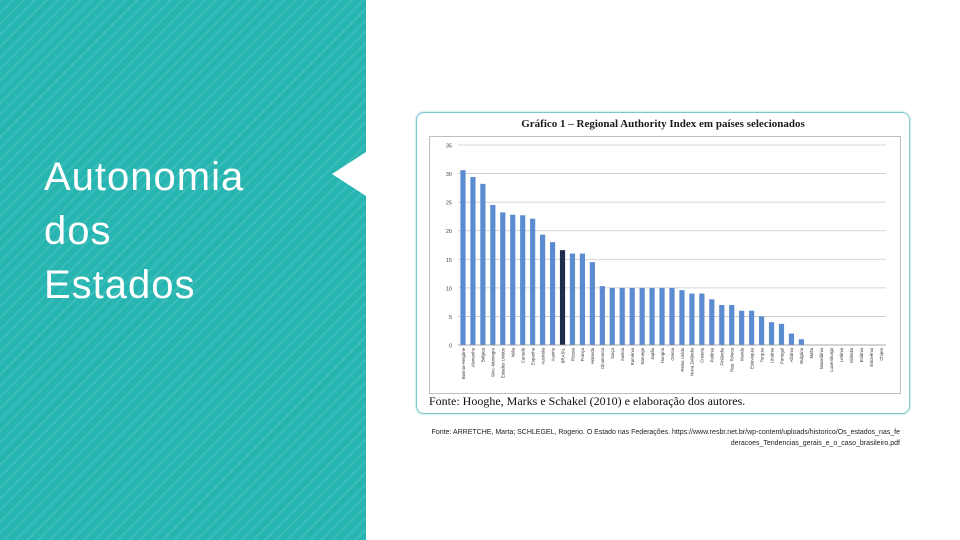  What do you see at coordinates (821, 358) in the screenshot?
I see `x-tick-label: Macedônia` at bounding box center [821, 358].